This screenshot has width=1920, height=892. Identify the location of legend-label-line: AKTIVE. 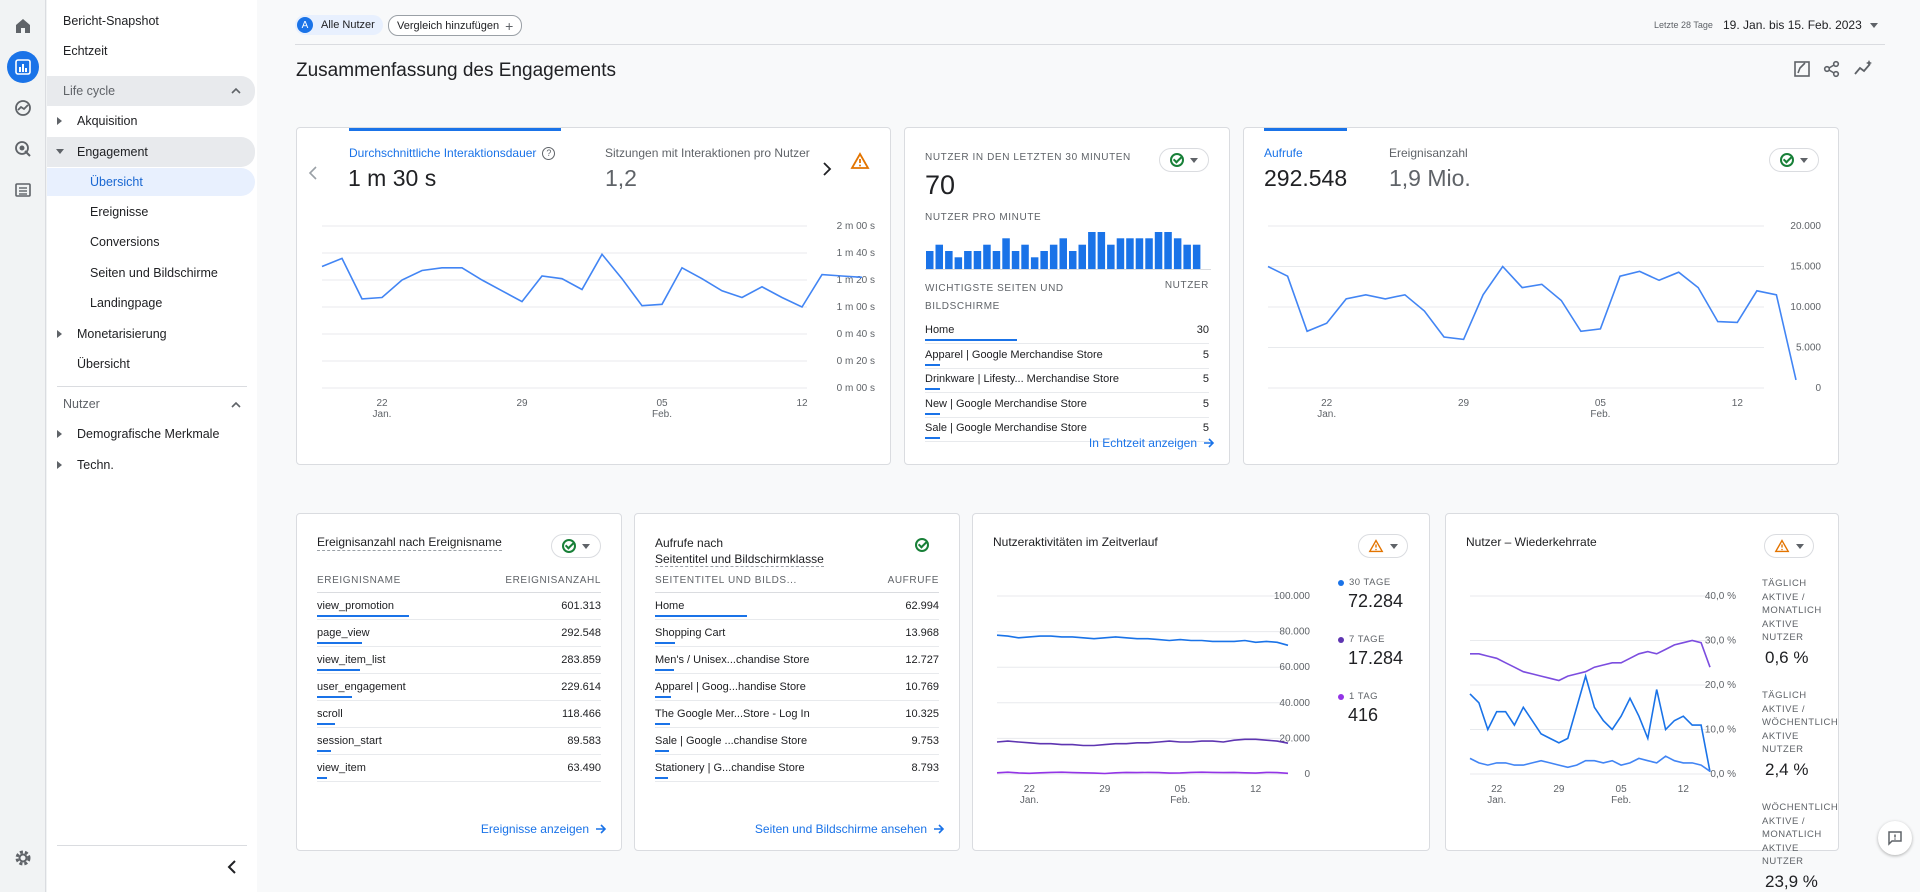
(1780, 736).